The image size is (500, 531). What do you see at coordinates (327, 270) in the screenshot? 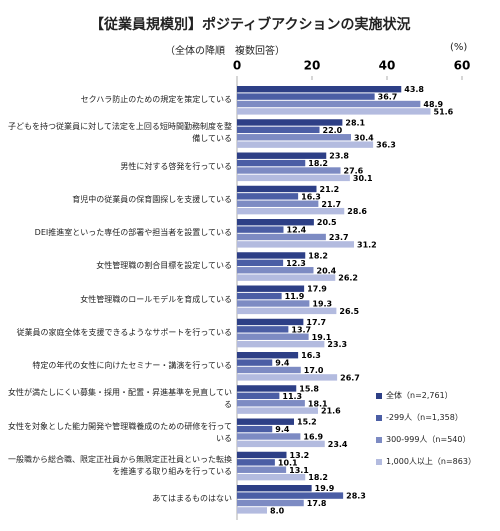
I see `value-label: 20.4` at bounding box center [327, 270].